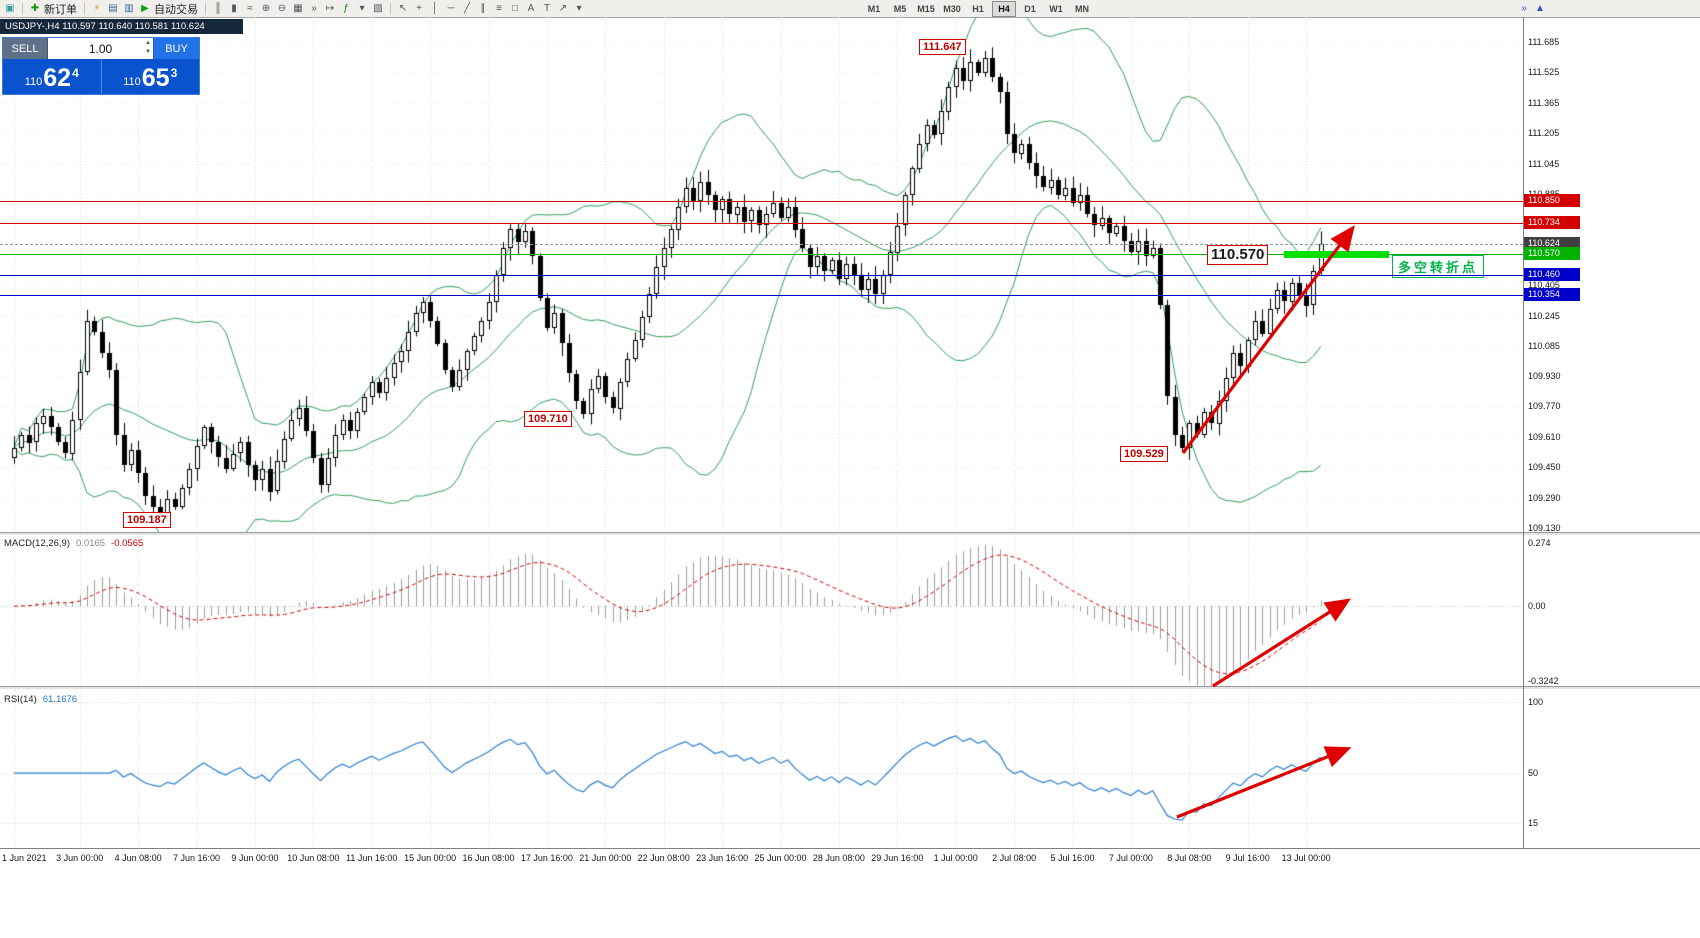 Image resolution: width=1700 pixels, height=938 pixels. Describe the element at coordinates (419, 8) in the screenshot. I see `crosshair-icon: +` at that location.